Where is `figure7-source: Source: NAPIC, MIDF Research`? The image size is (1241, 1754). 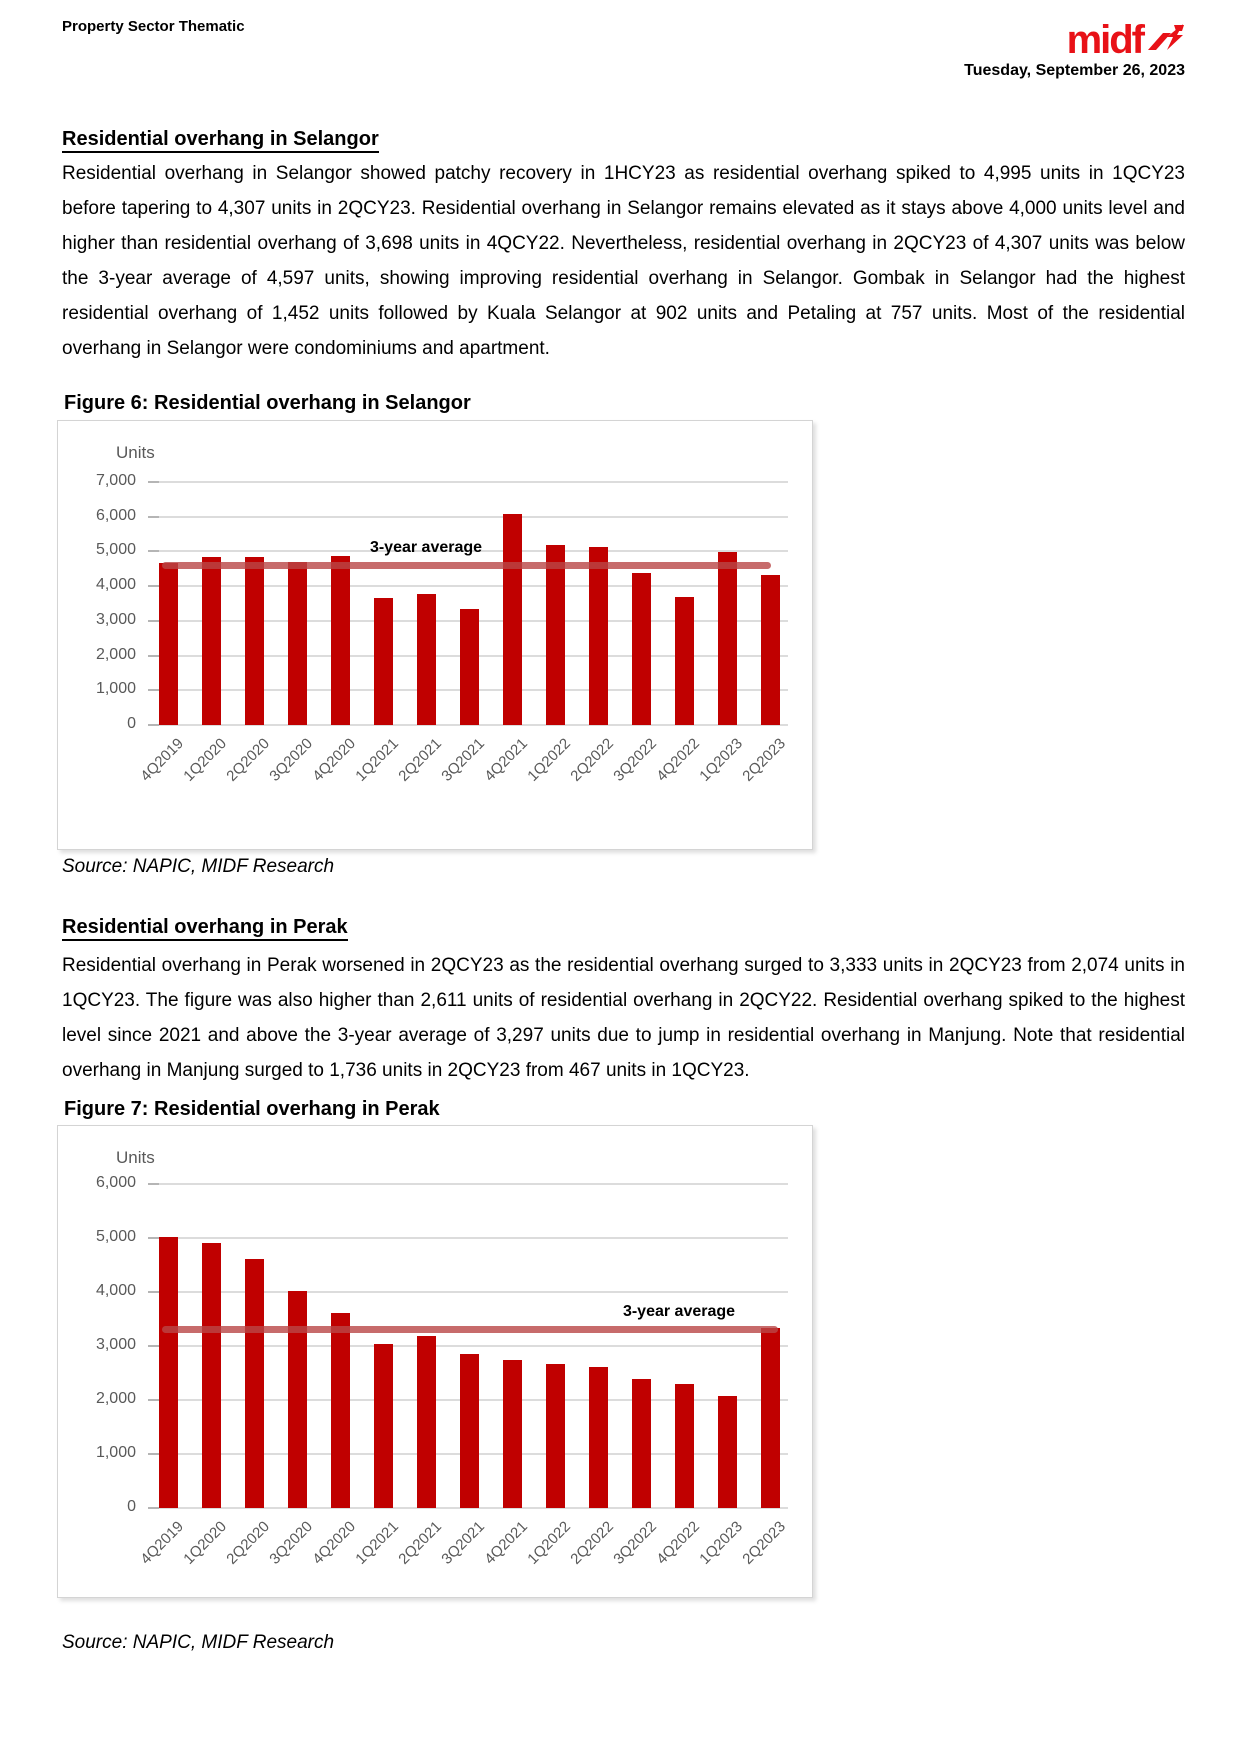 figure7-source: Source: NAPIC, MIDF Research is located at coordinates (198, 1642).